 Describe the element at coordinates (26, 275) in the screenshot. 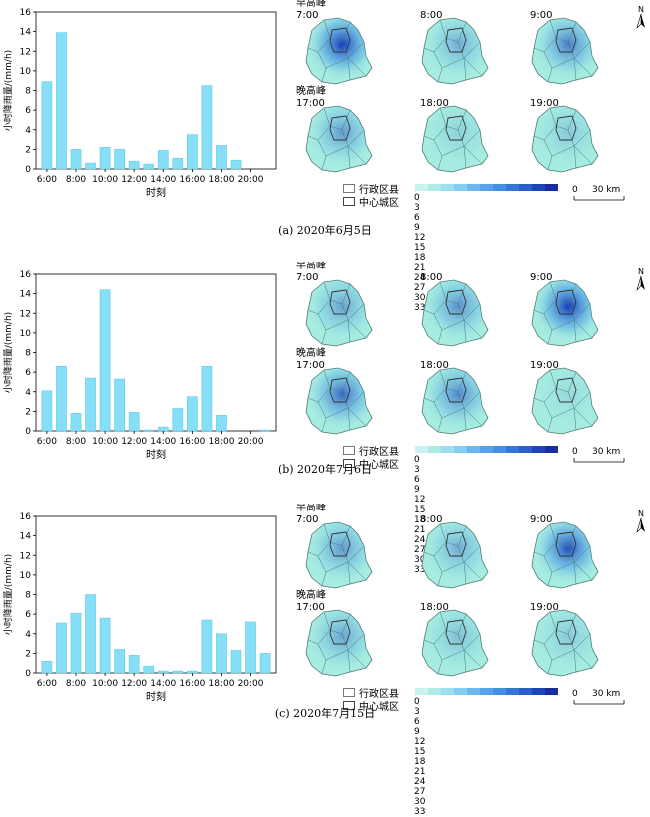

I see `y-tick-label: 16` at that location.